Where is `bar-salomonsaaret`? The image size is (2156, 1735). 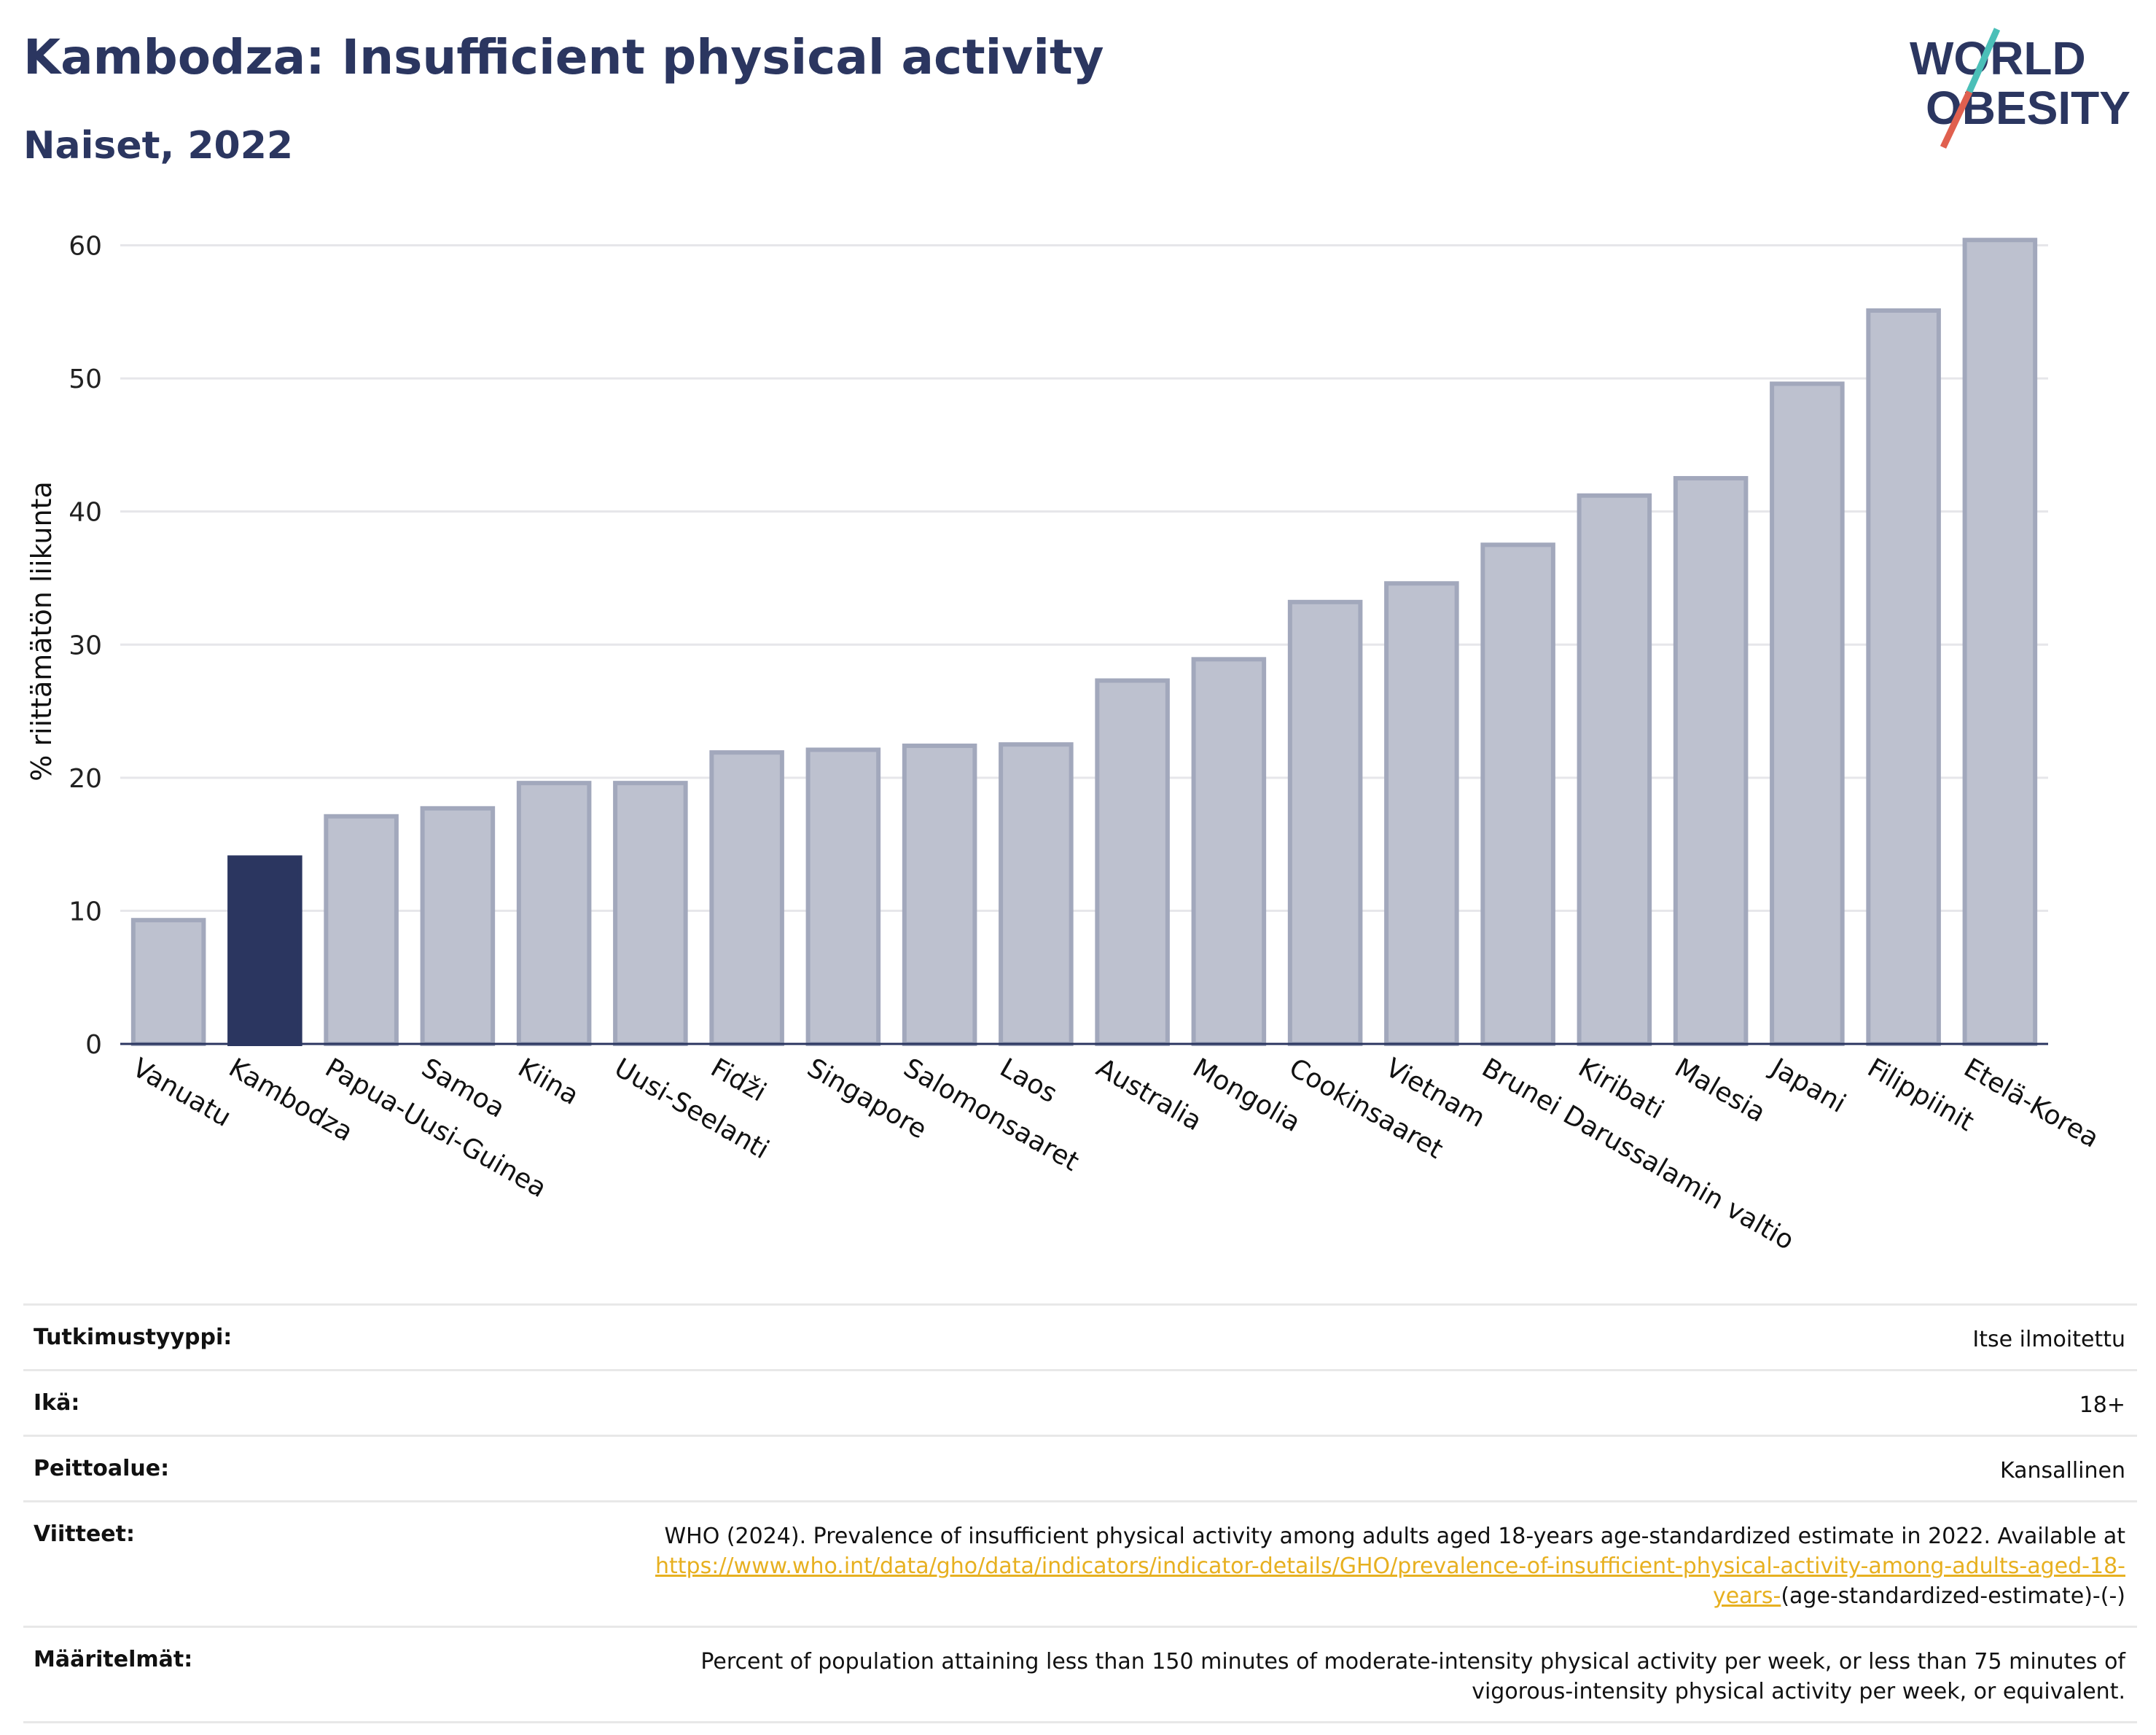 bar-salomonsaaret is located at coordinates (940, 895).